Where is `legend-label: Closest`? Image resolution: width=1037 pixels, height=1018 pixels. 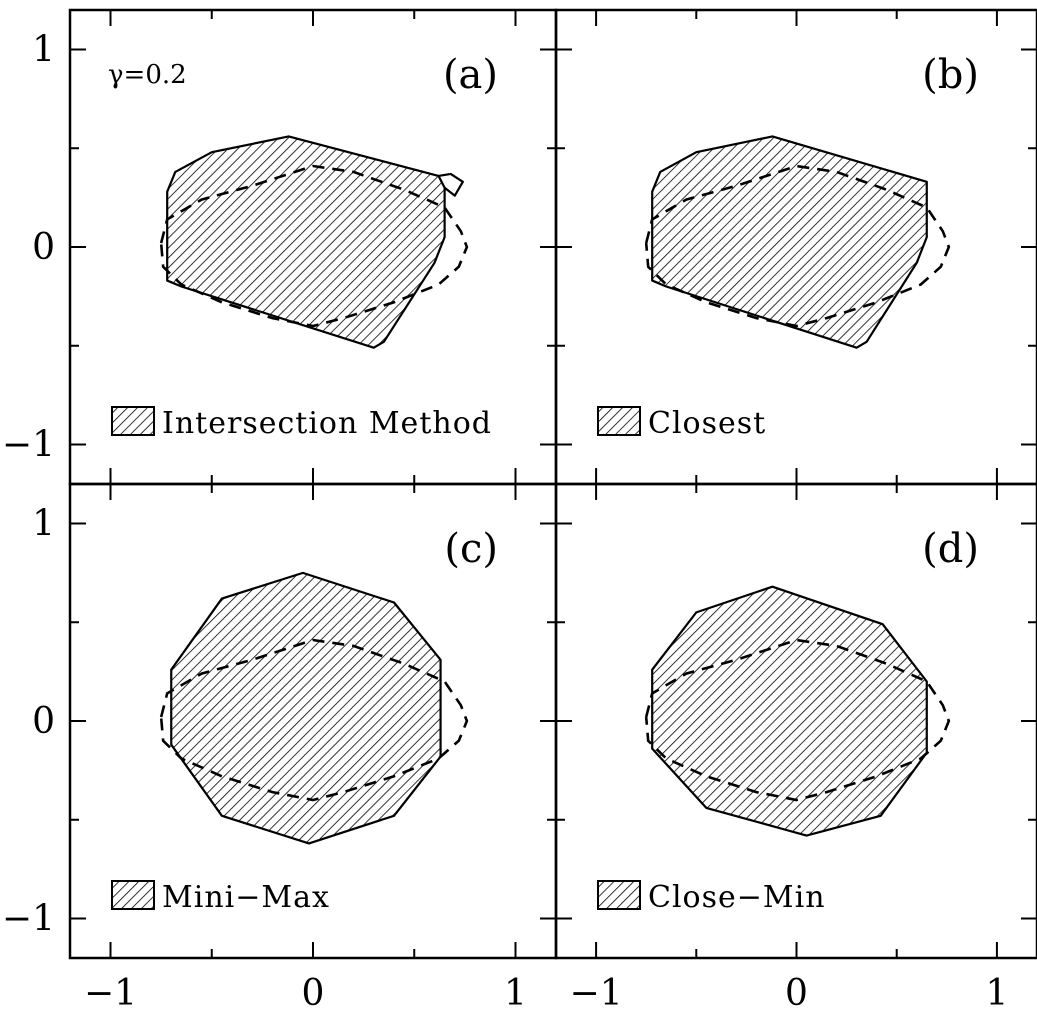
legend-label: Closest is located at coordinates (707, 423).